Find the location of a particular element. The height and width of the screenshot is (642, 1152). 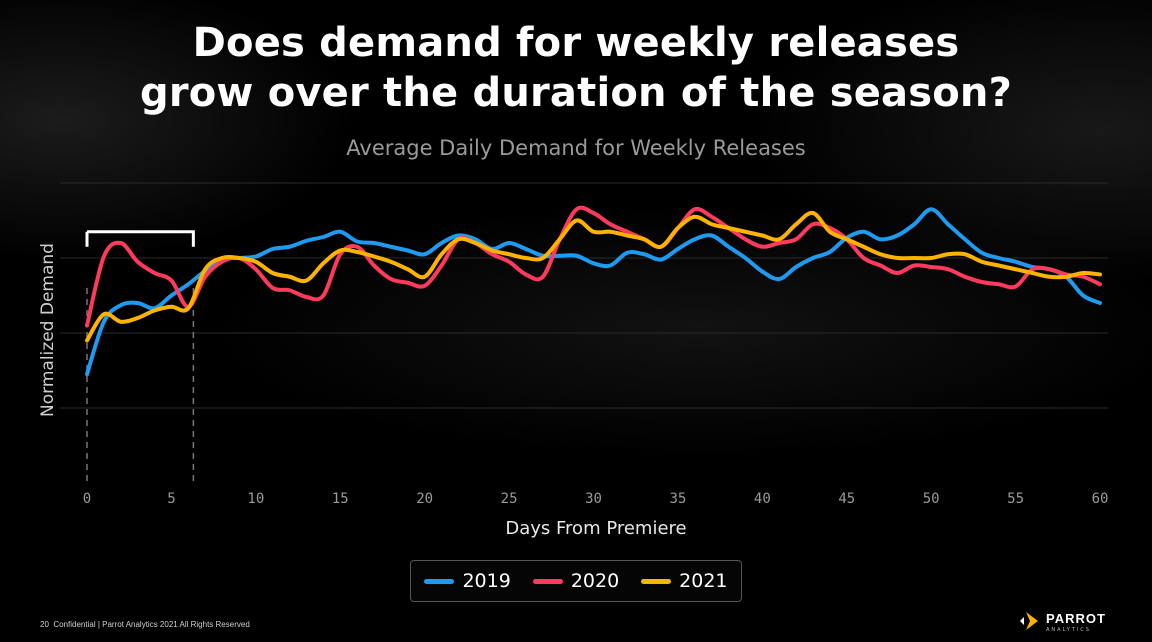

x-tick-label: 15 is located at coordinates (340, 499).